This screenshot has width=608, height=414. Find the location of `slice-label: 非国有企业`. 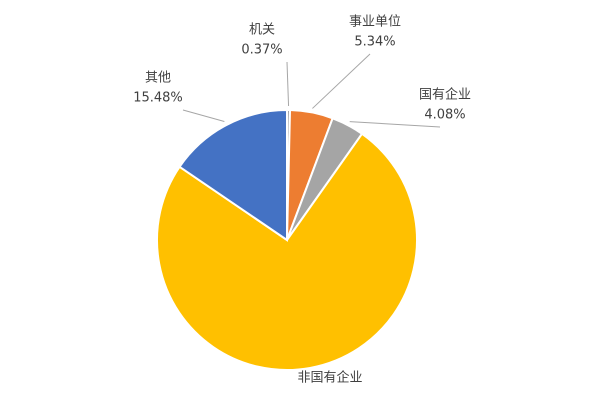

slice-label: 非国有企业 is located at coordinates (329, 378).